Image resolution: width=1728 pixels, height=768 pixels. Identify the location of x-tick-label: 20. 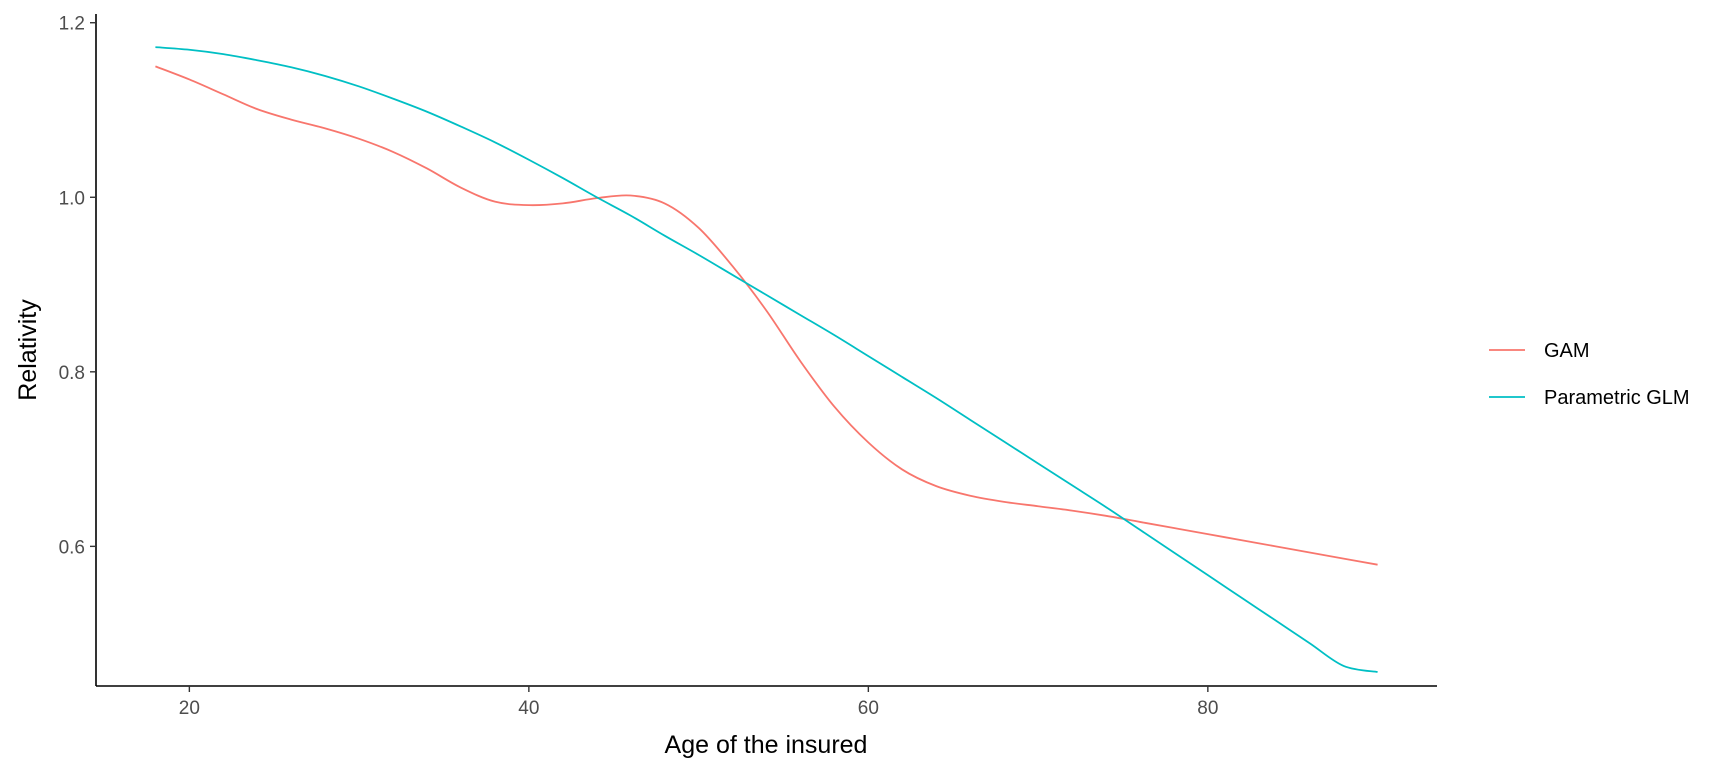
(189, 708).